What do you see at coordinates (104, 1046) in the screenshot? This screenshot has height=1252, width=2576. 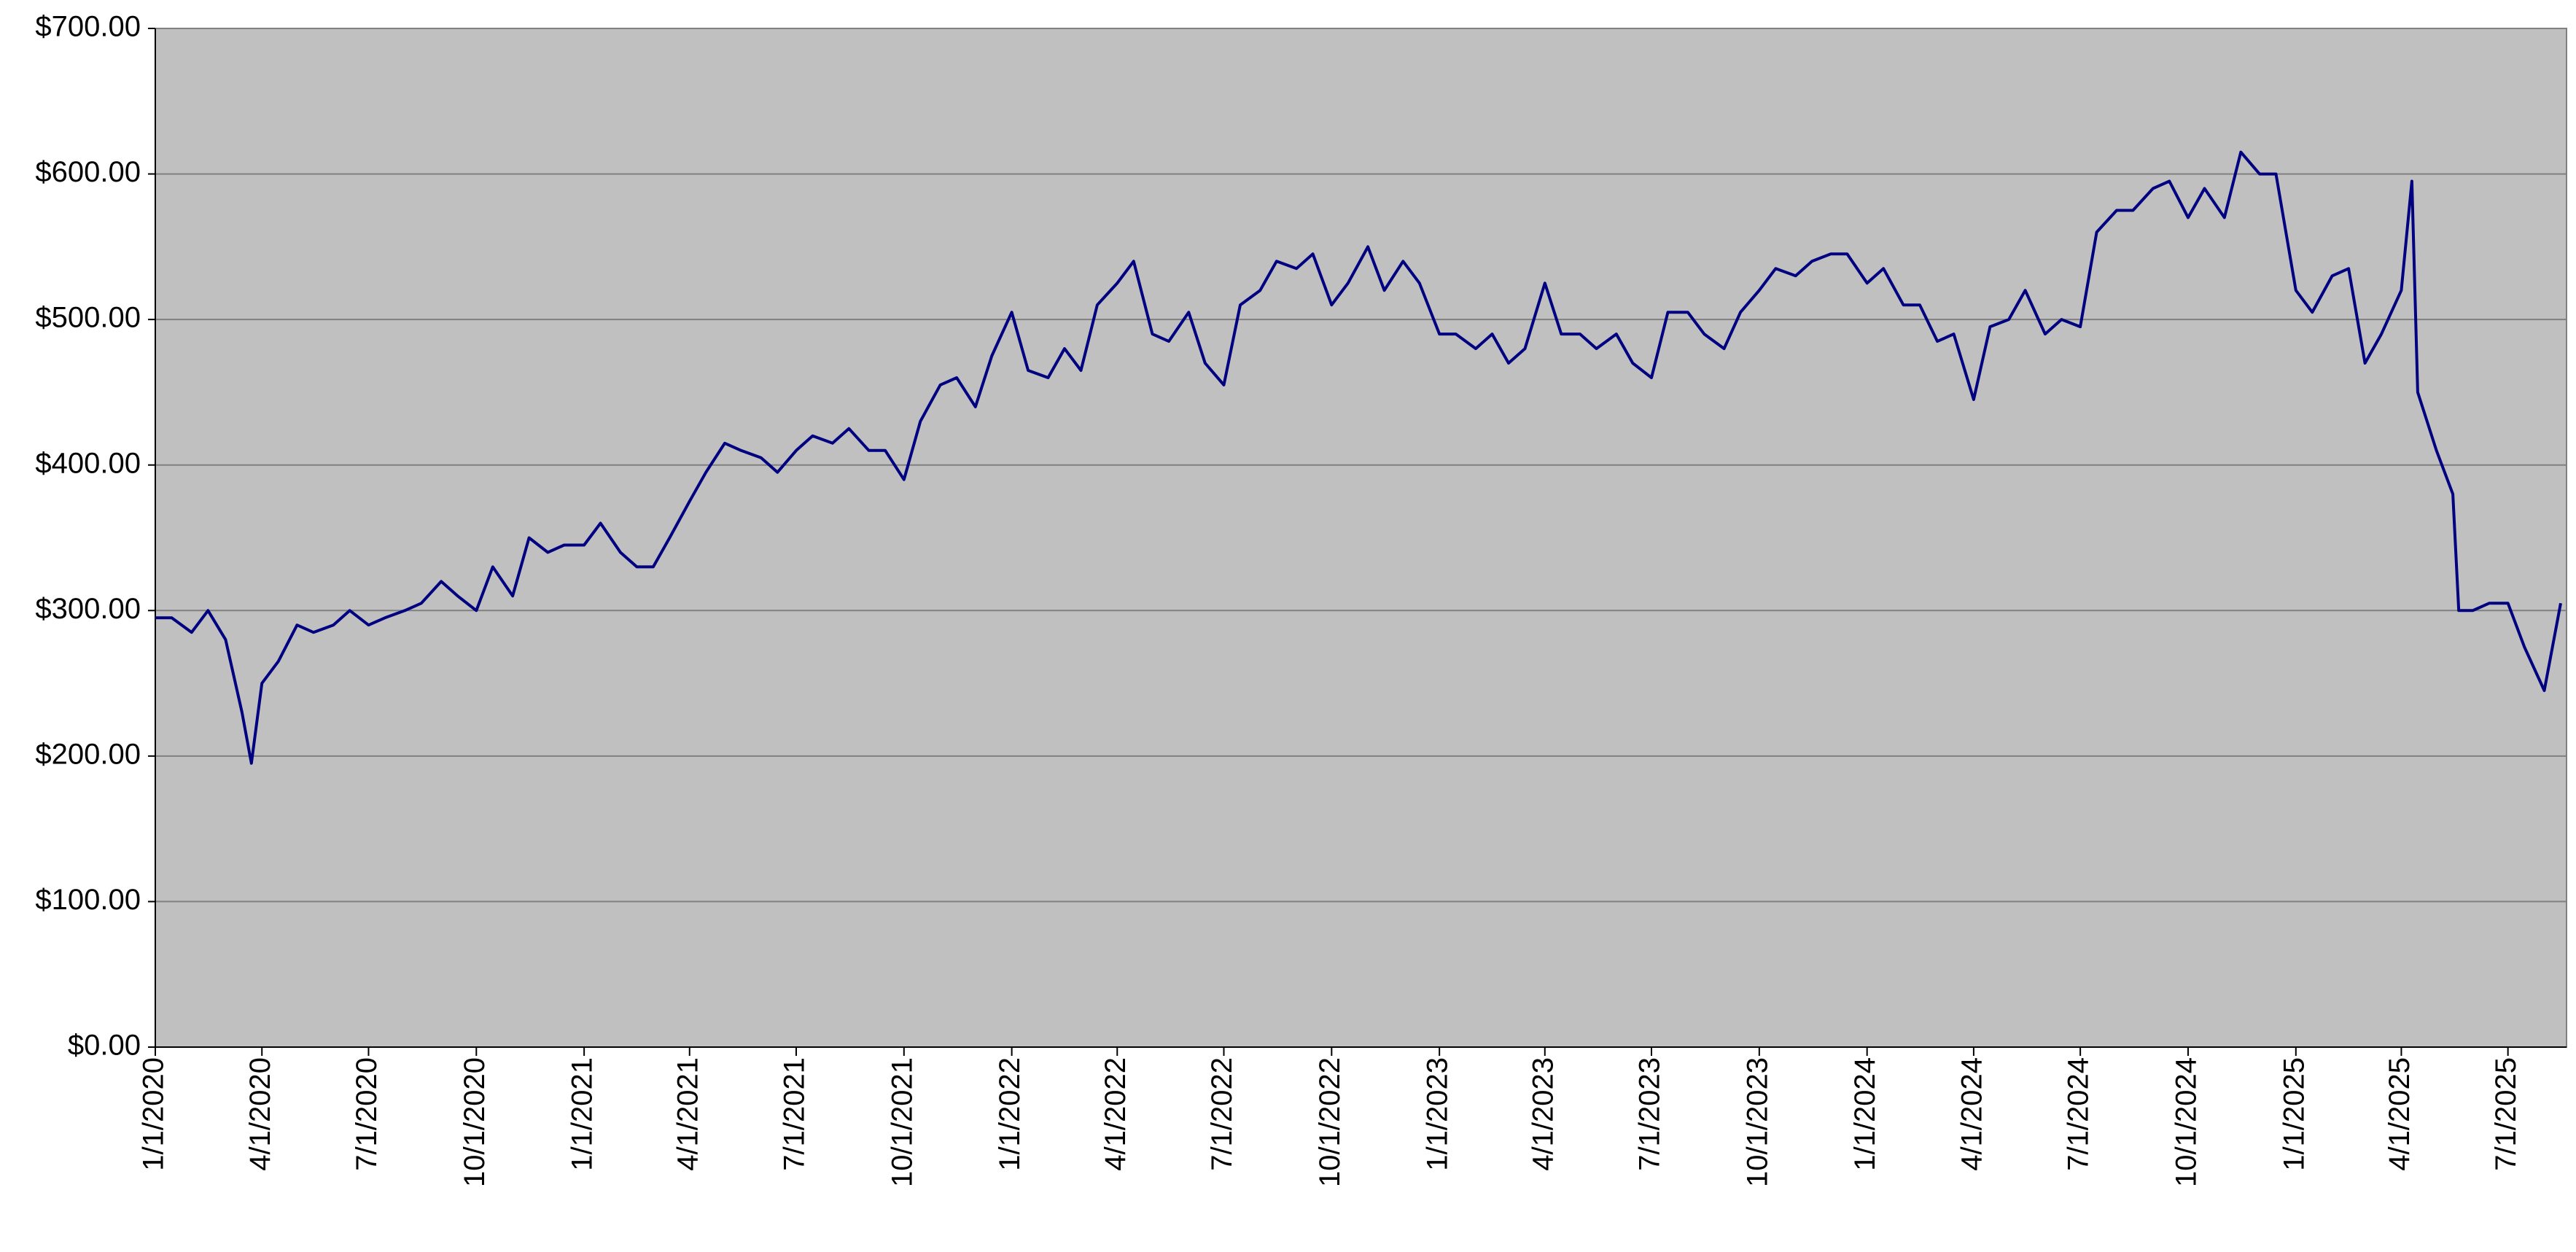 I see `y-tick-label: $0.00` at bounding box center [104, 1046].